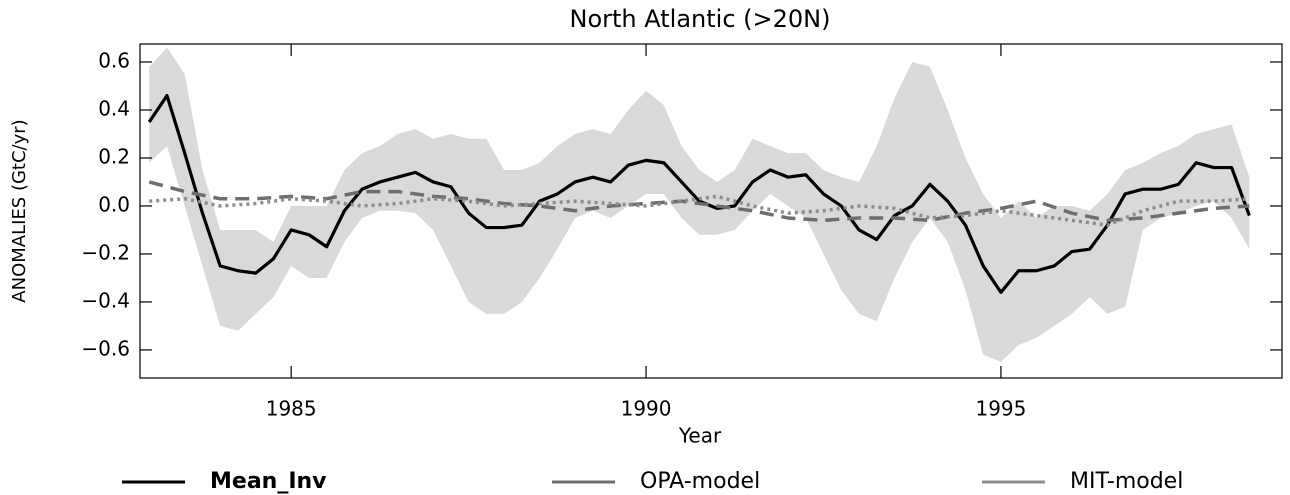 This screenshot has height=495, width=1290. What do you see at coordinates (1126, 481) in the screenshot?
I see `legend-label: MIT-model` at bounding box center [1126, 481].